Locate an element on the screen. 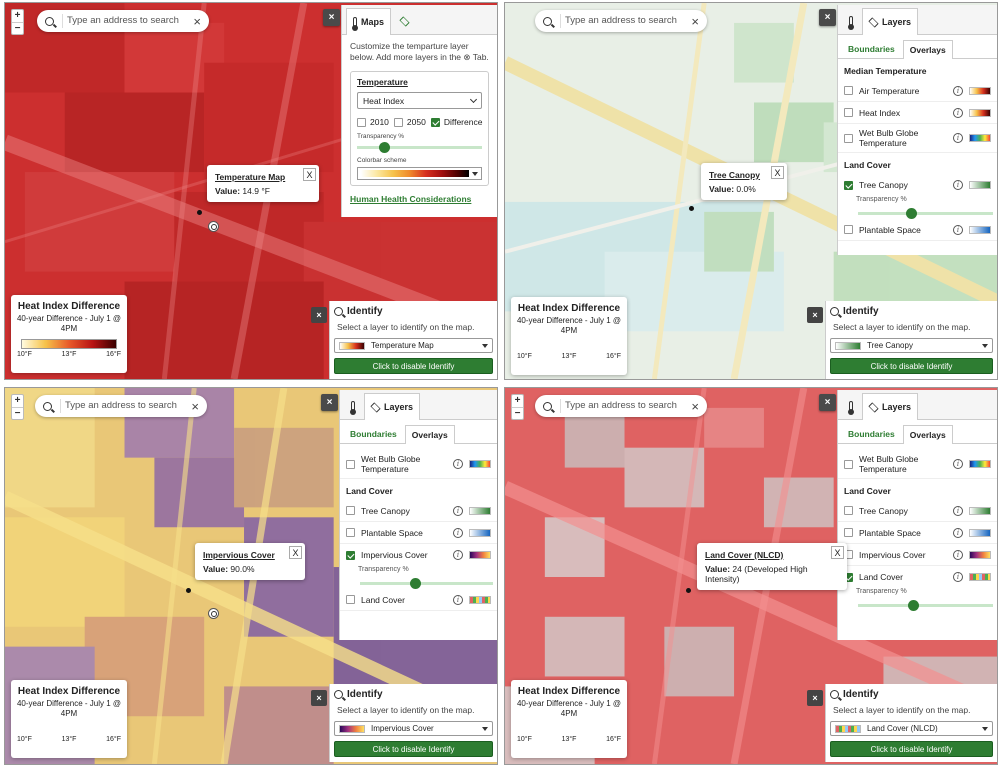  difference-option: Difference is located at coordinates (456, 122).